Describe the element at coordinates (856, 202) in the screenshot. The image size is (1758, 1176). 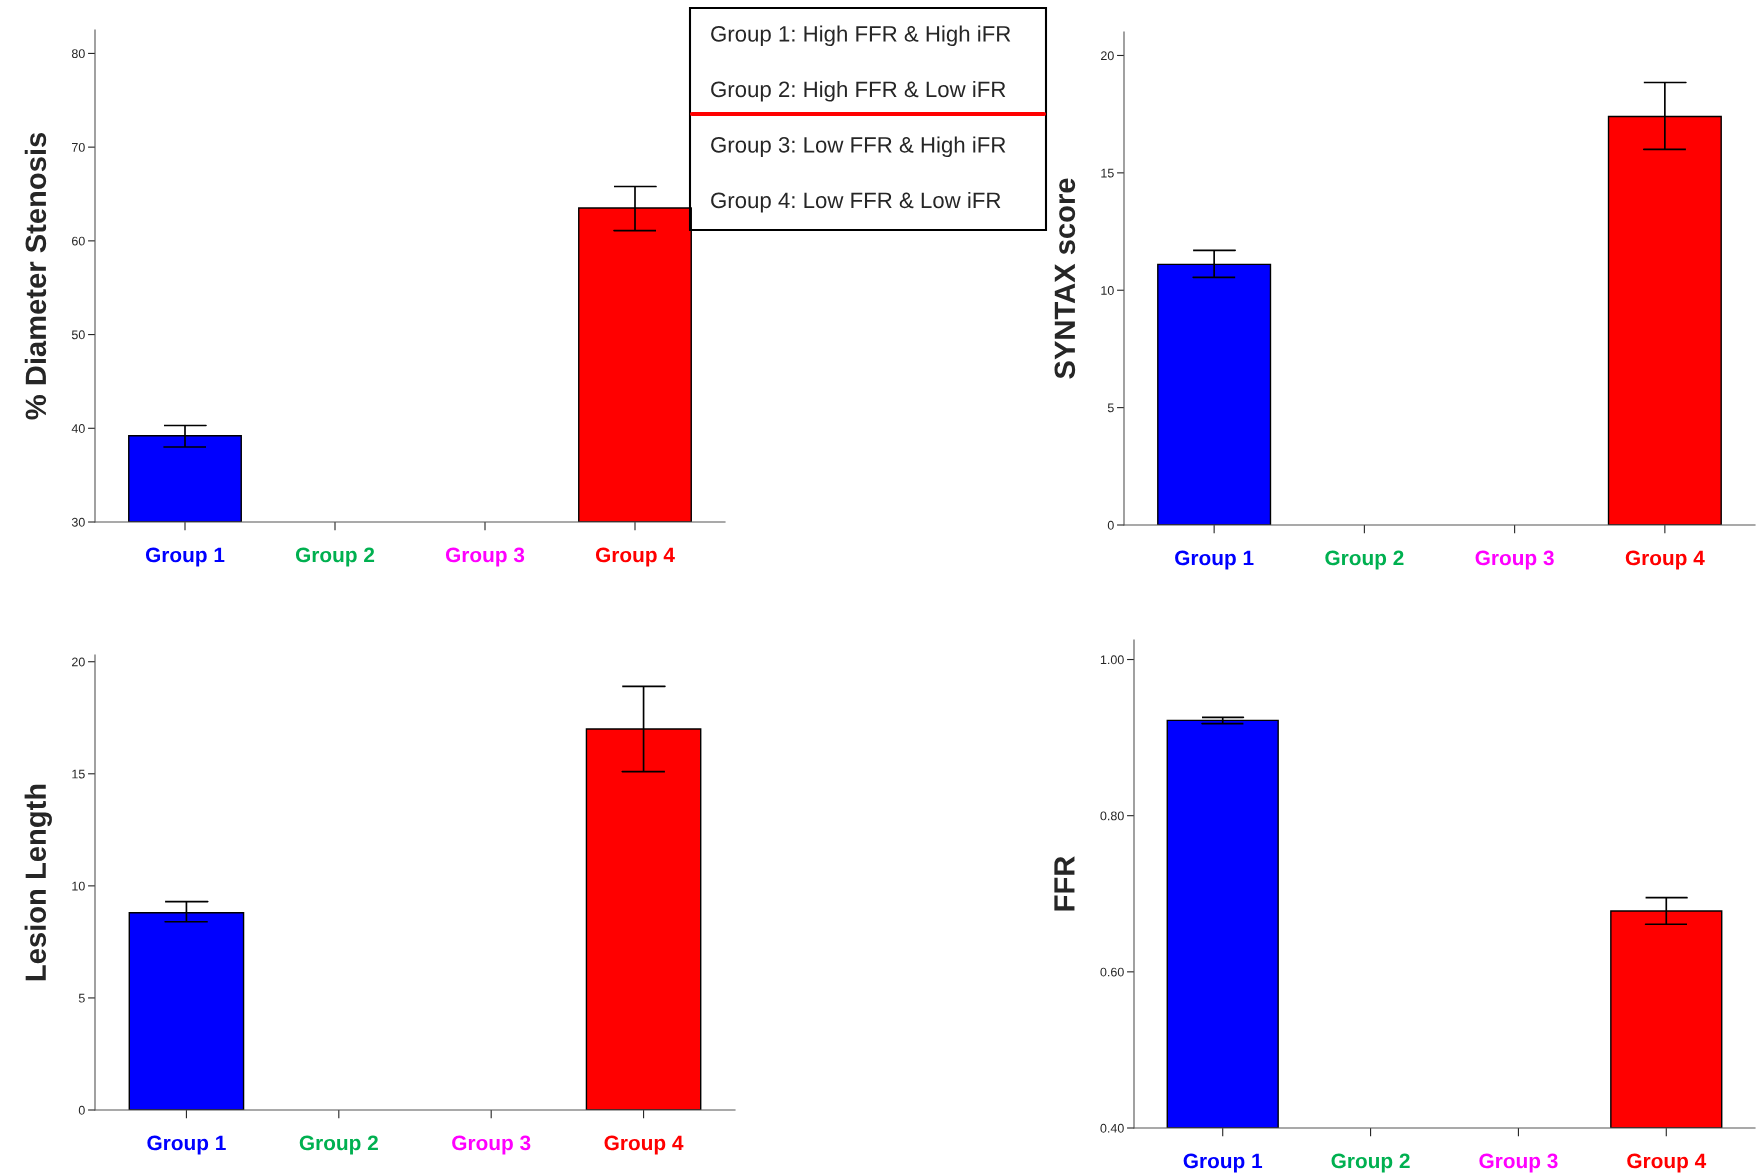
I see `annotation: Group 4: Low FFR & Low iFR` at that location.